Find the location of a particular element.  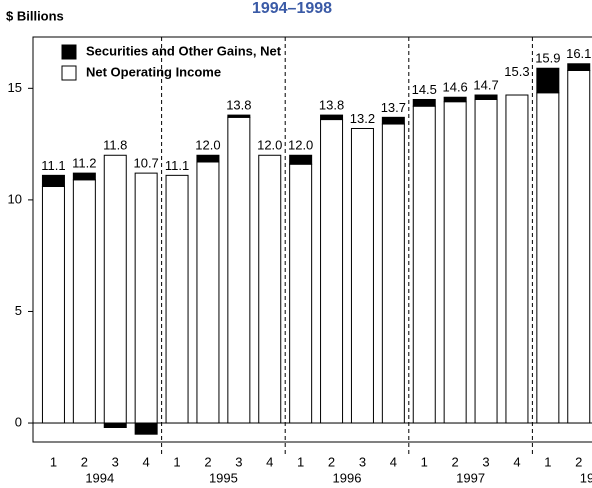

legend-label: Securities and Other Gains, Net is located at coordinates (184, 50).